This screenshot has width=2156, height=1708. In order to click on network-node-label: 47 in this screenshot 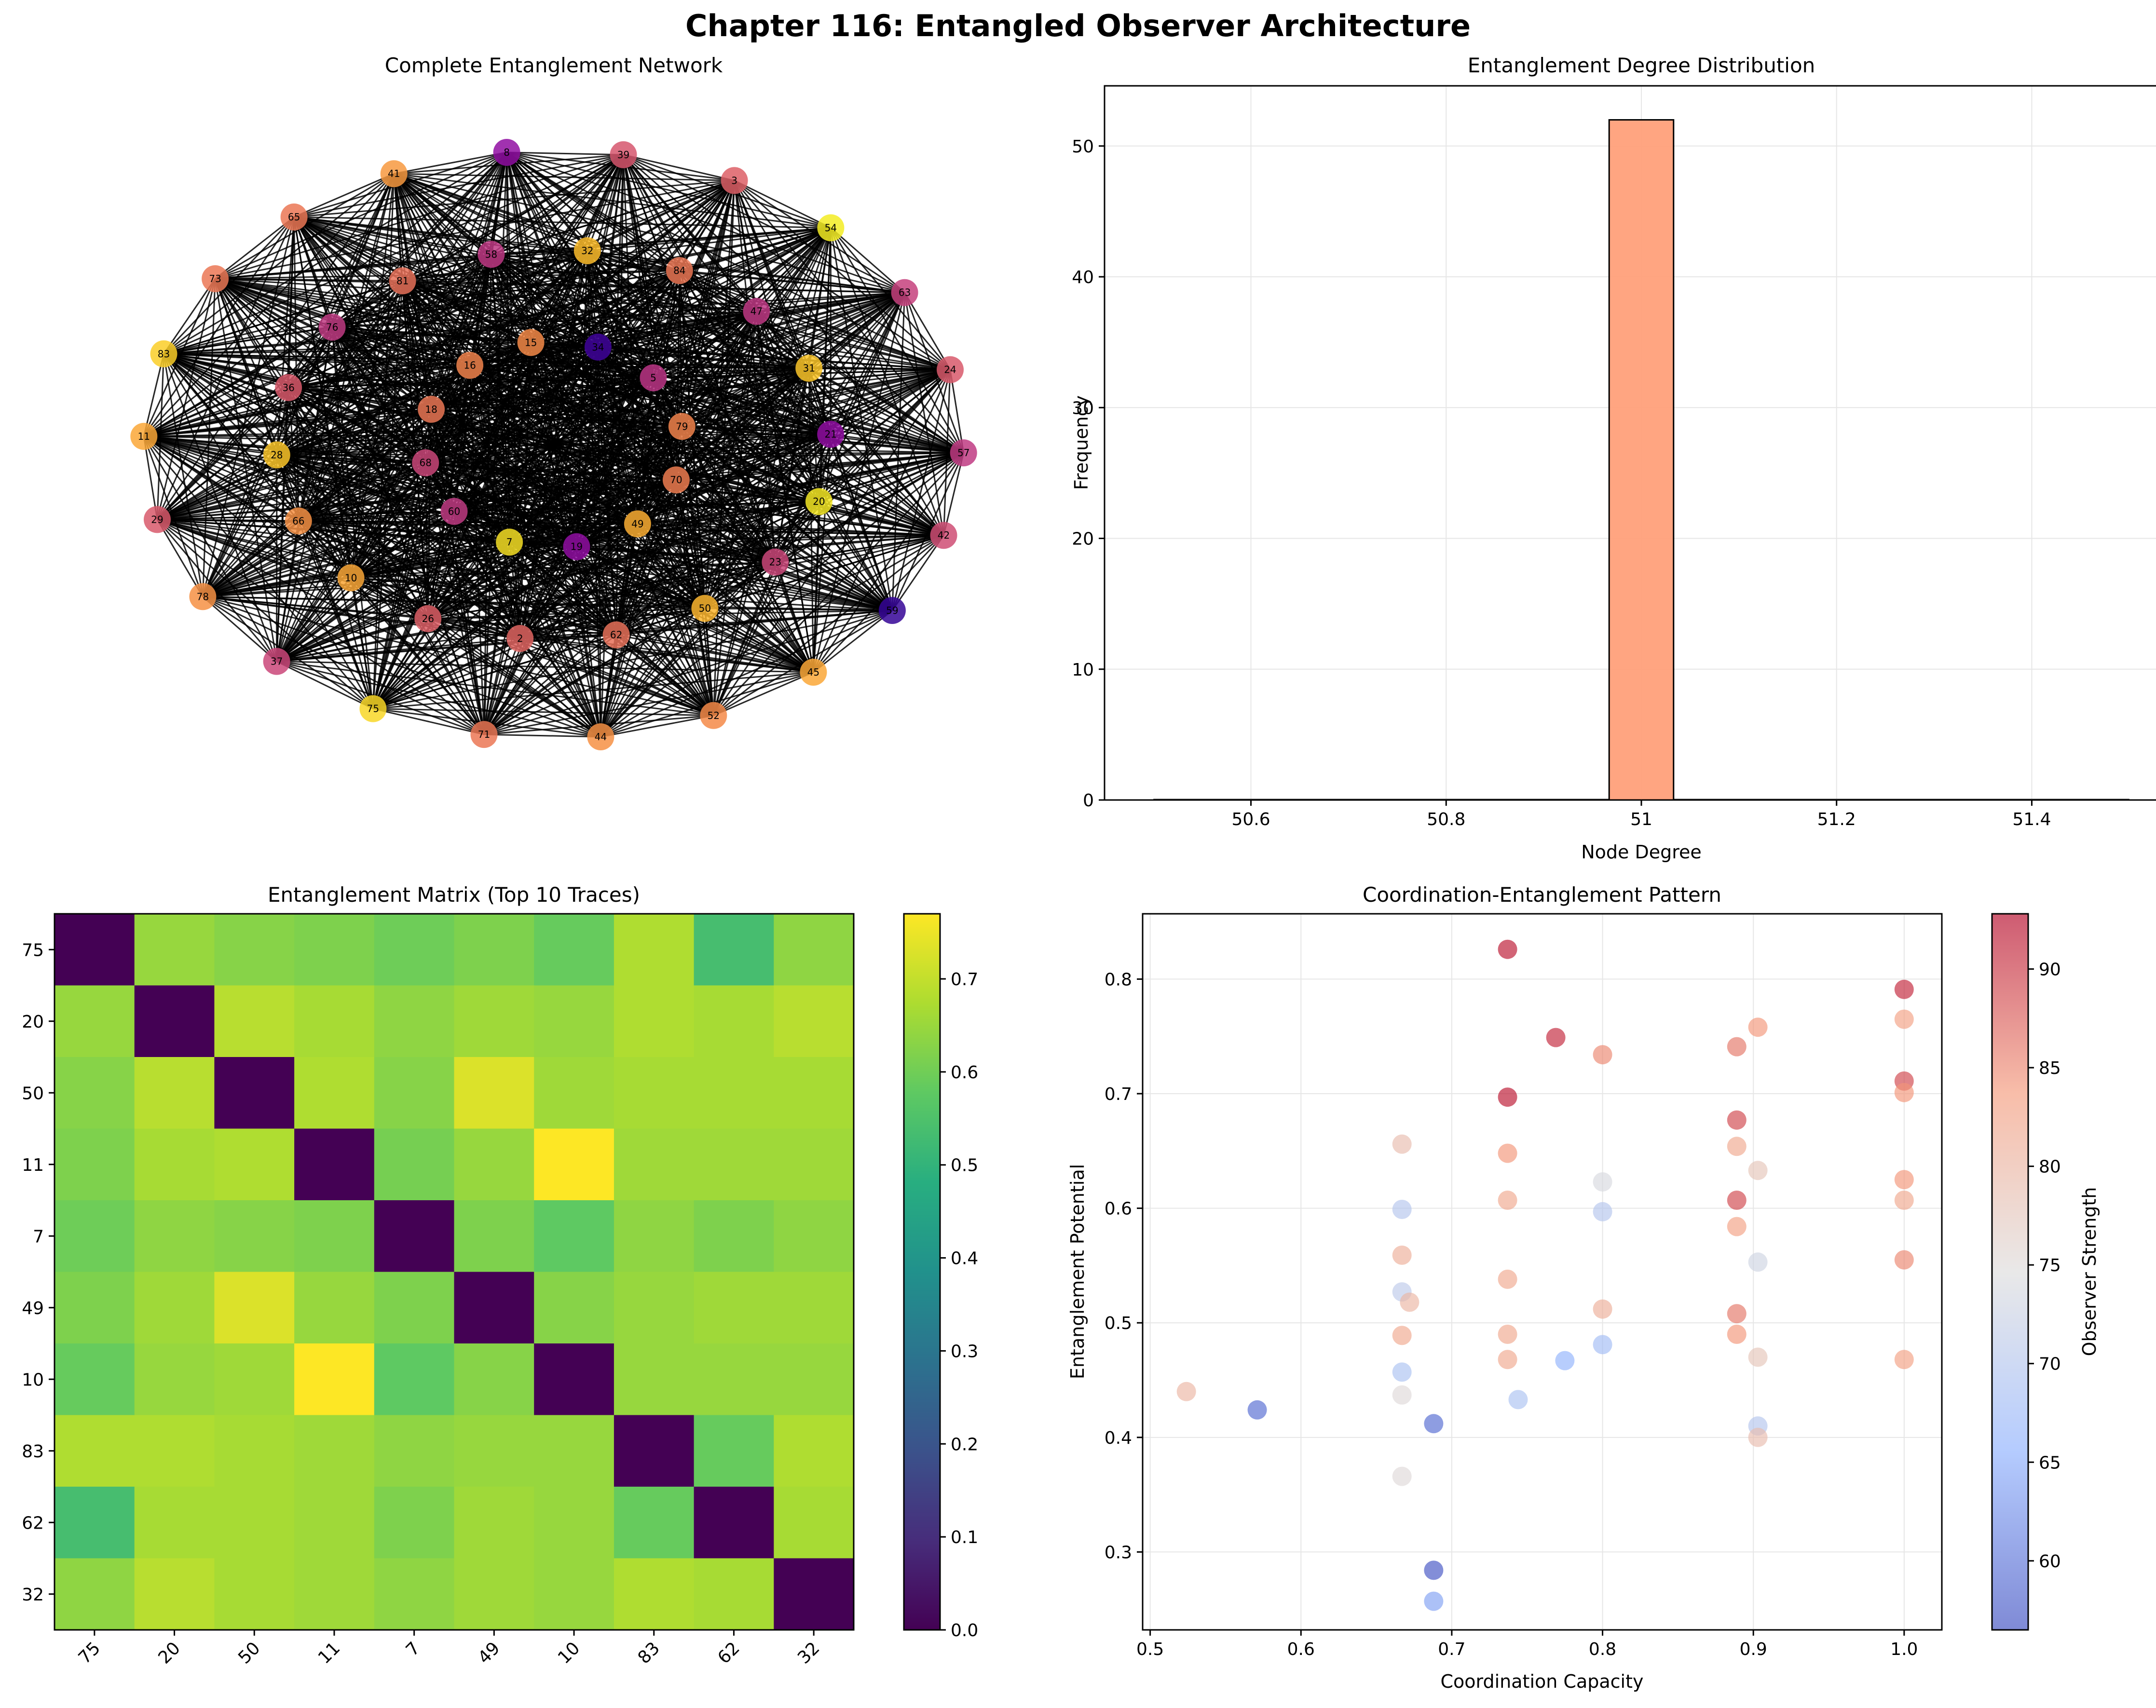, I will do `click(757, 311)`.